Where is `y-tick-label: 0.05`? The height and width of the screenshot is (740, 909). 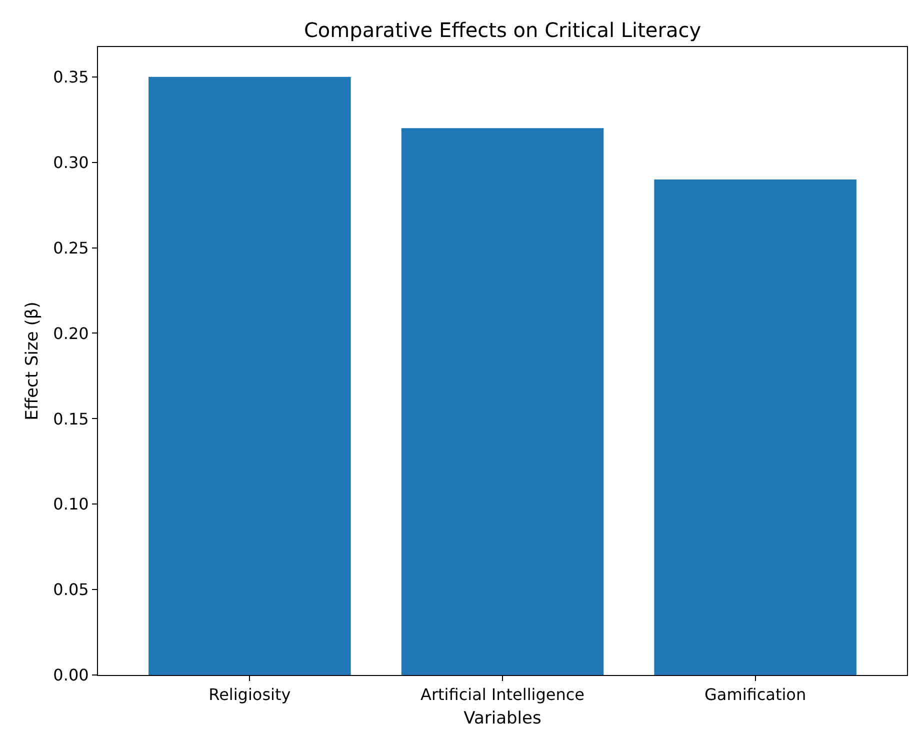 y-tick-label: 0.05 is located at coordinates (71, 590).